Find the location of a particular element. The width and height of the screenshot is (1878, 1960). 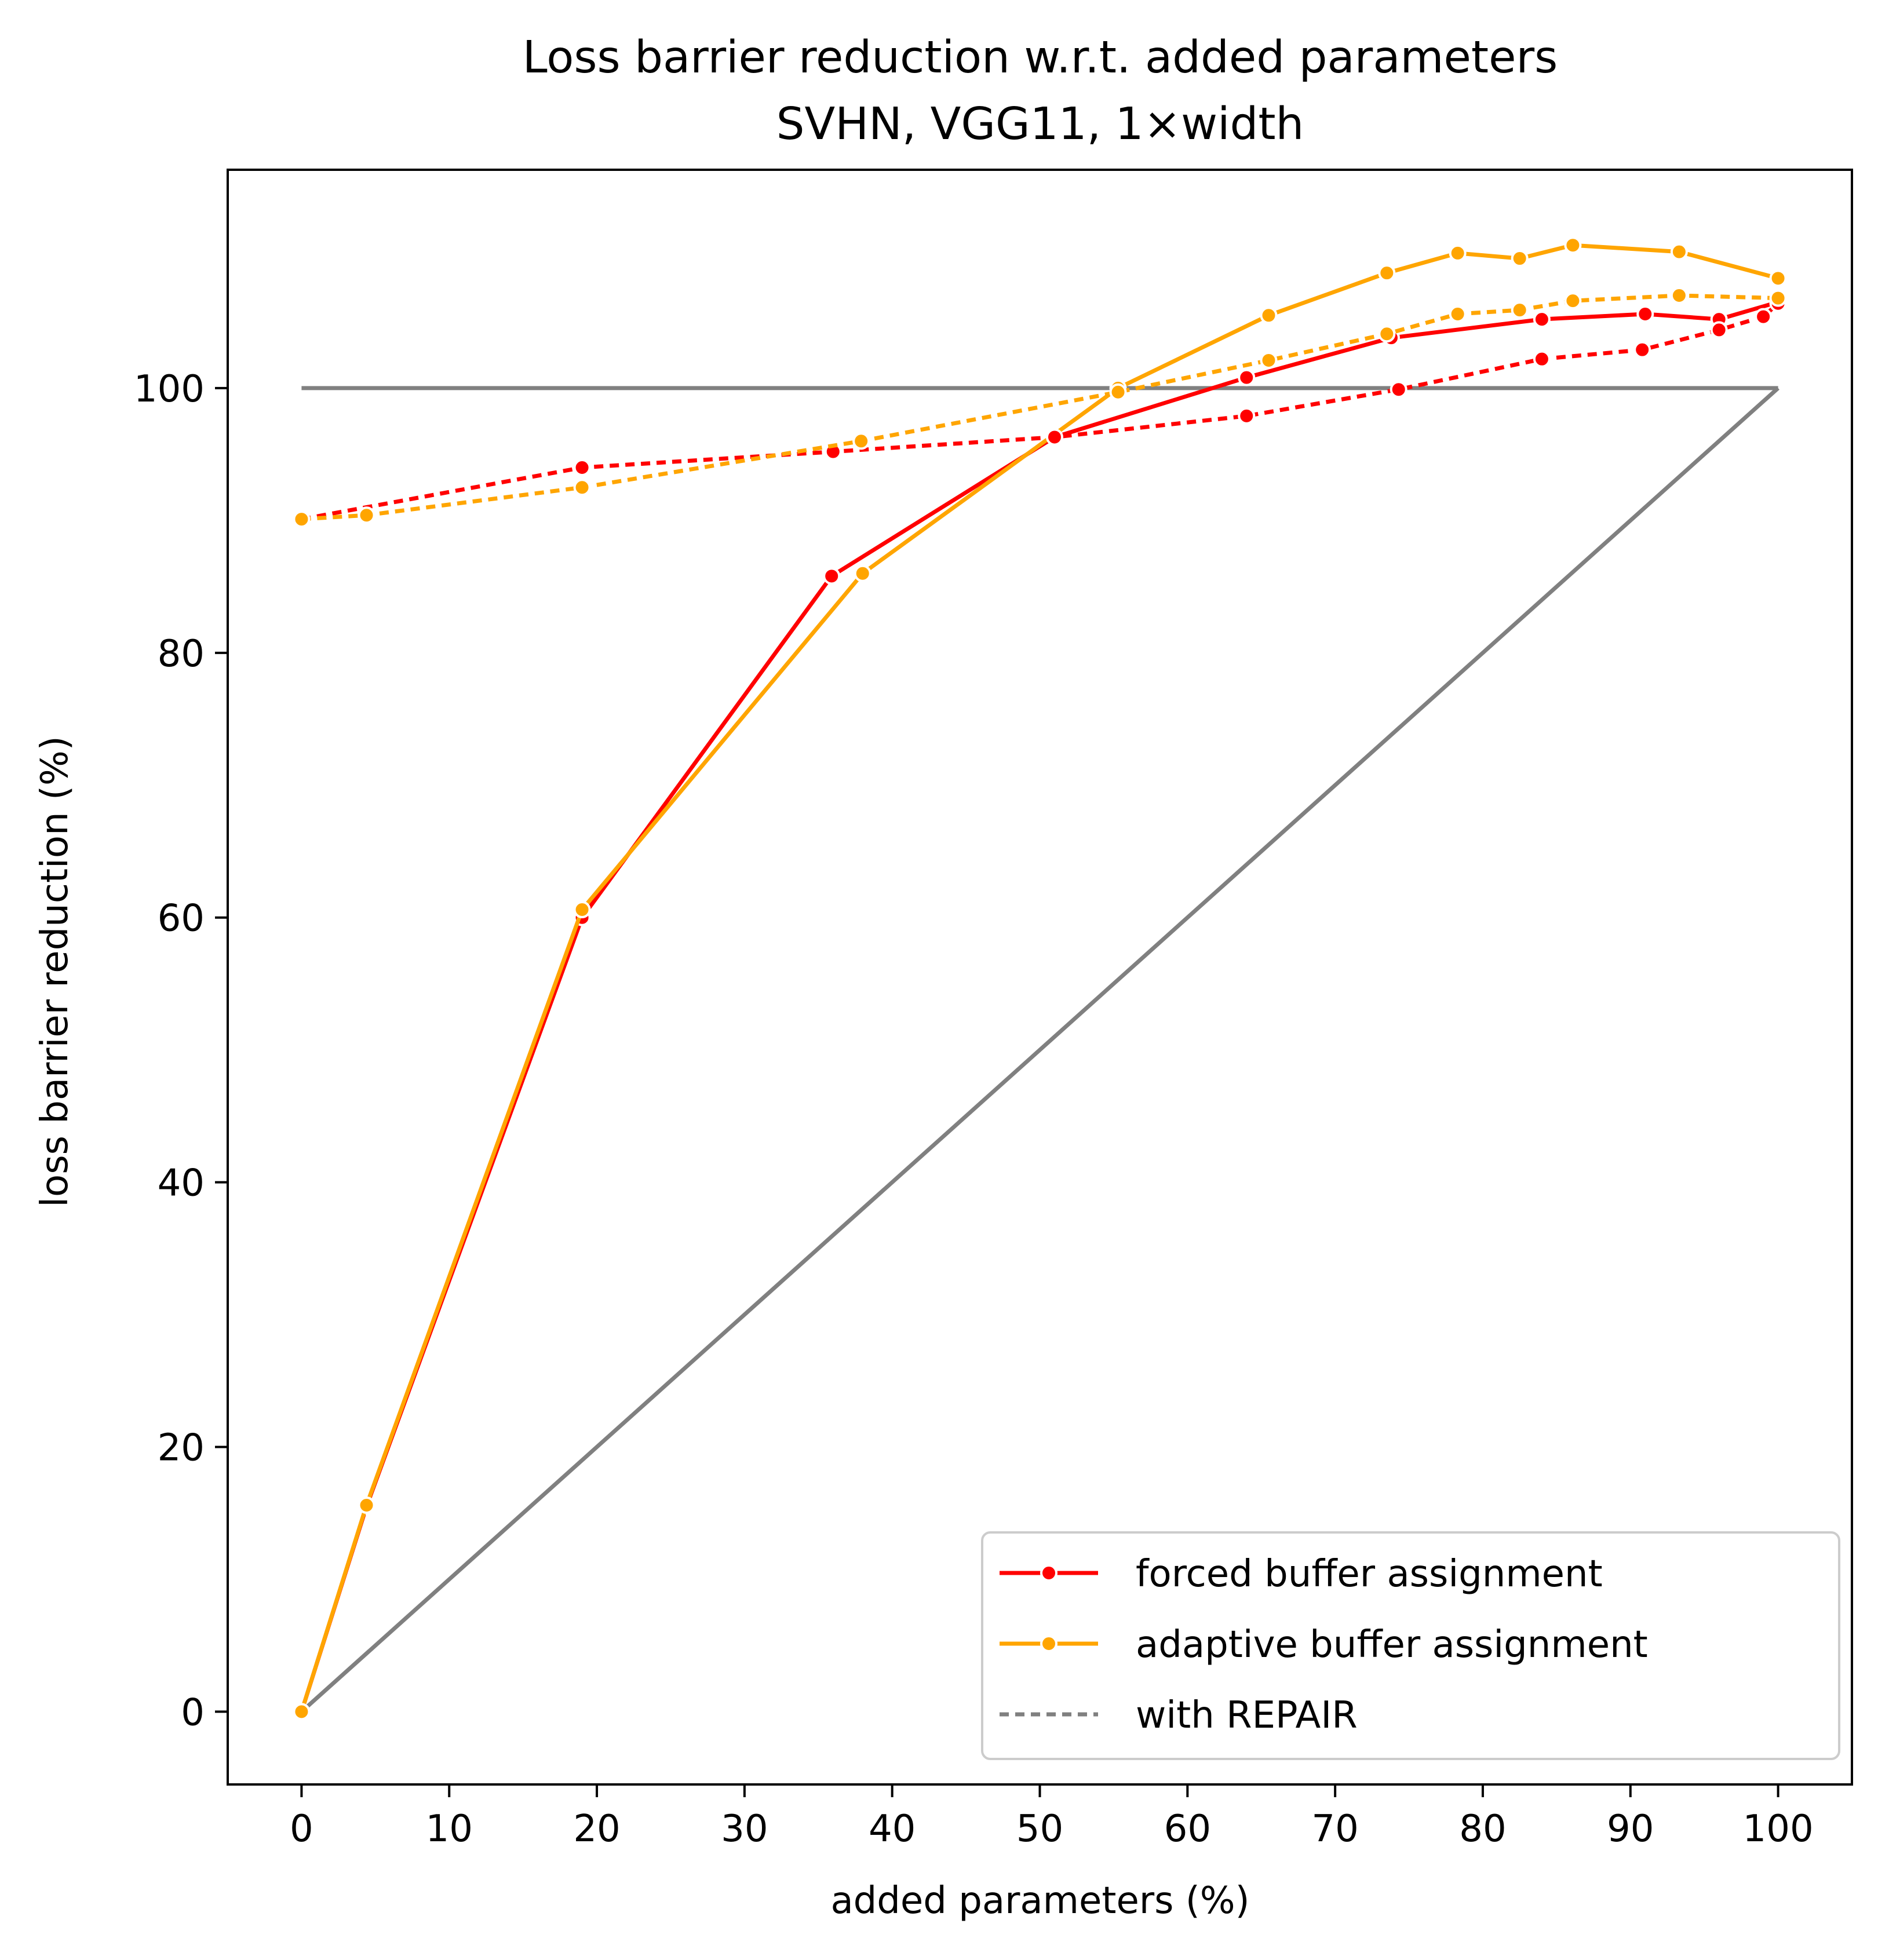

y-tick-label: 0 is located at coordinates (193, 1712).